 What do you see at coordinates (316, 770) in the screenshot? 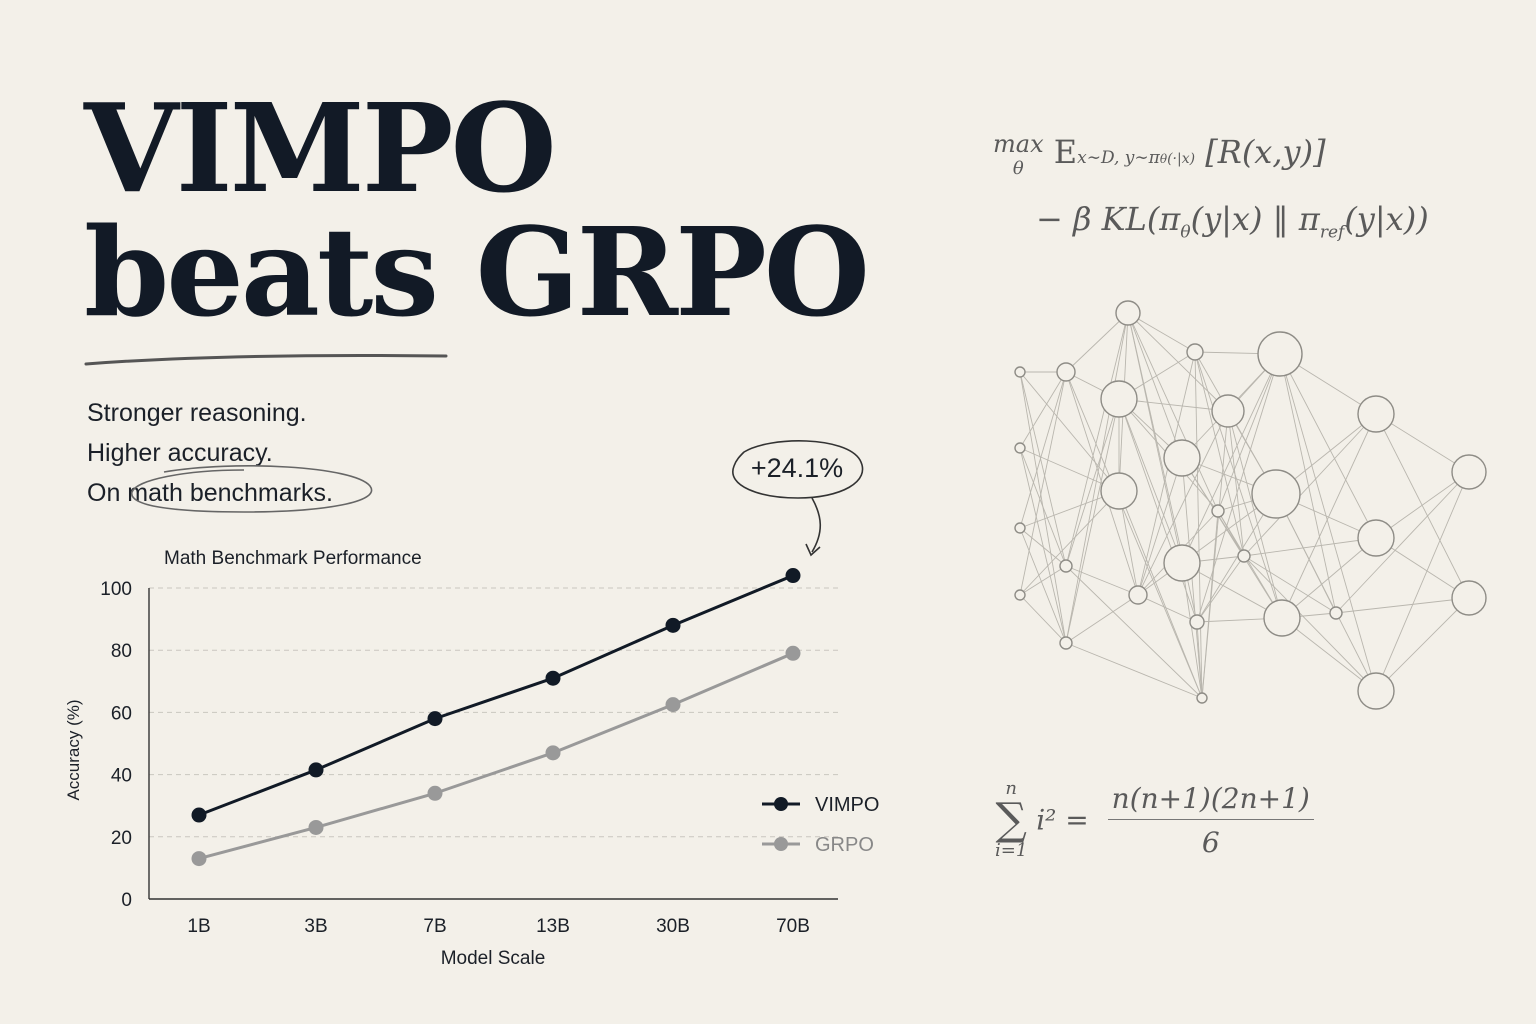
I see `point-vimpo-3B` at bounding box center [316, 770].